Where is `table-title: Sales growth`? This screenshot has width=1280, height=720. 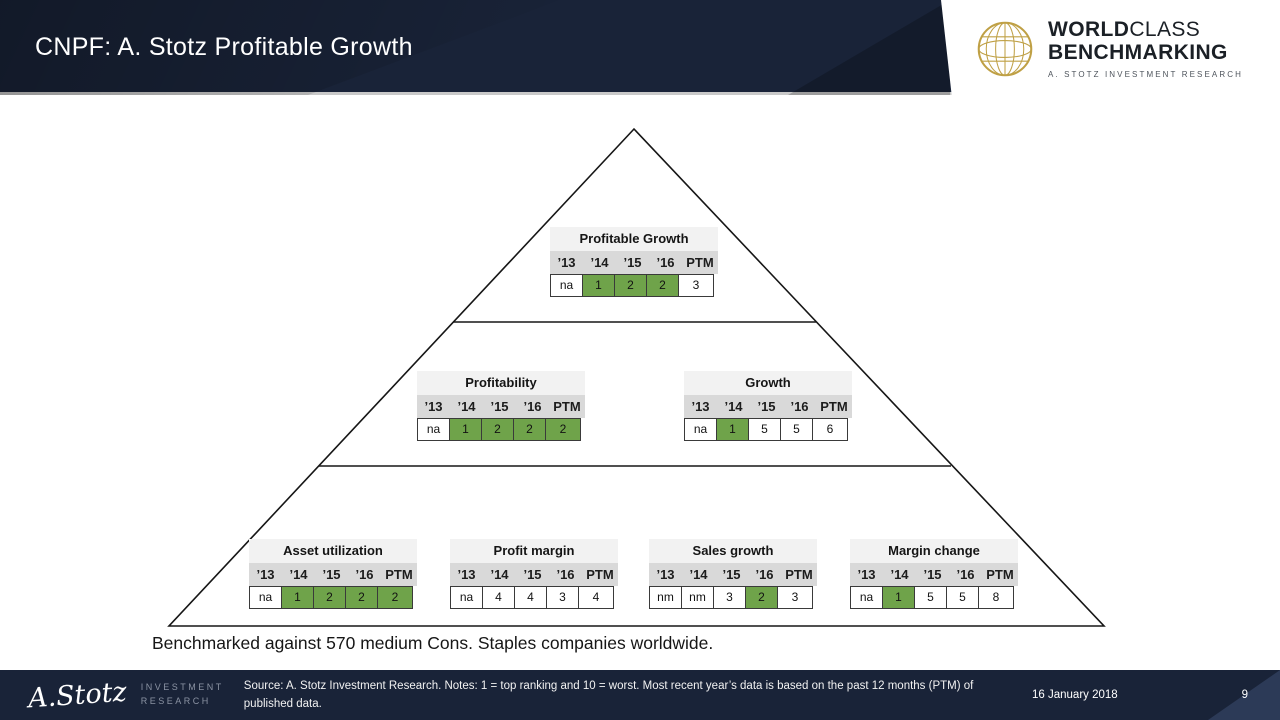
table-title: Sales growth is located at coordinates (733, 551).